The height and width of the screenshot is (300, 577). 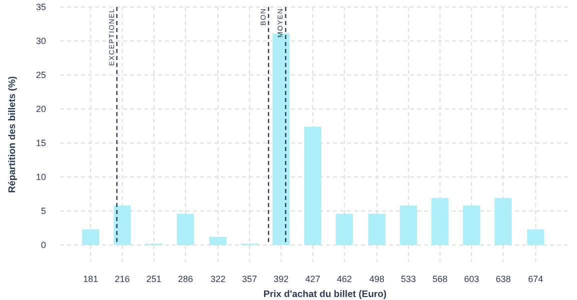 What do you see at coordinates (41, 143) in the screenshot?
I see `y-tick-label: 15` at bounding box center [41, 143].